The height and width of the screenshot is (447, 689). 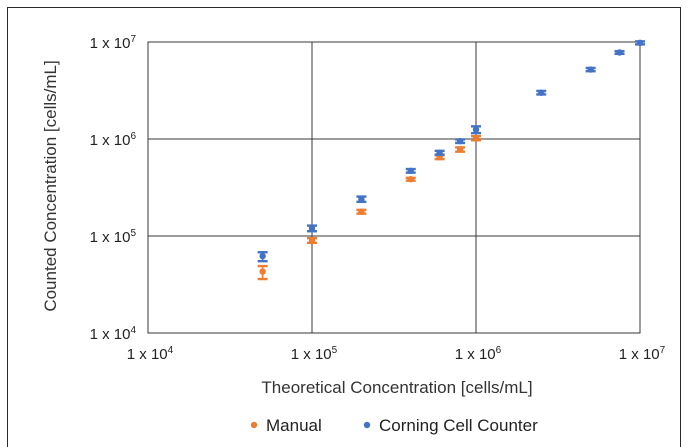 What do you see at coordinates (113, 140) in the screenshot?
I see `y-tick-label: 1 x 106` at bounding box center [113, 140].